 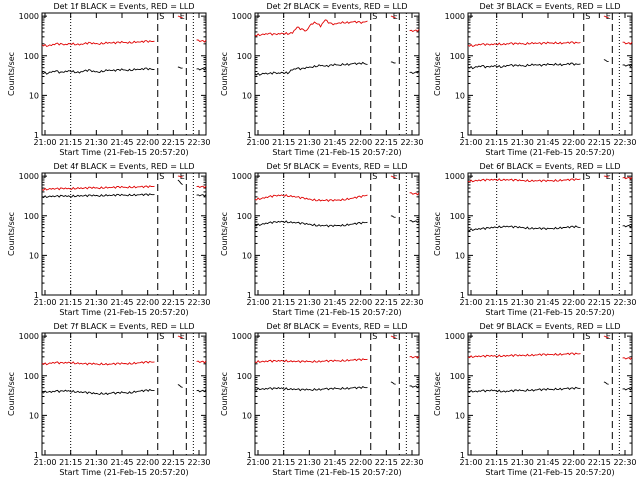 What do you see at coordinates (123, 166) in the screenshot?
I see `chart-title: Det 4f BLACK = Events, RED = LLD` at bounding box center [123, 166].